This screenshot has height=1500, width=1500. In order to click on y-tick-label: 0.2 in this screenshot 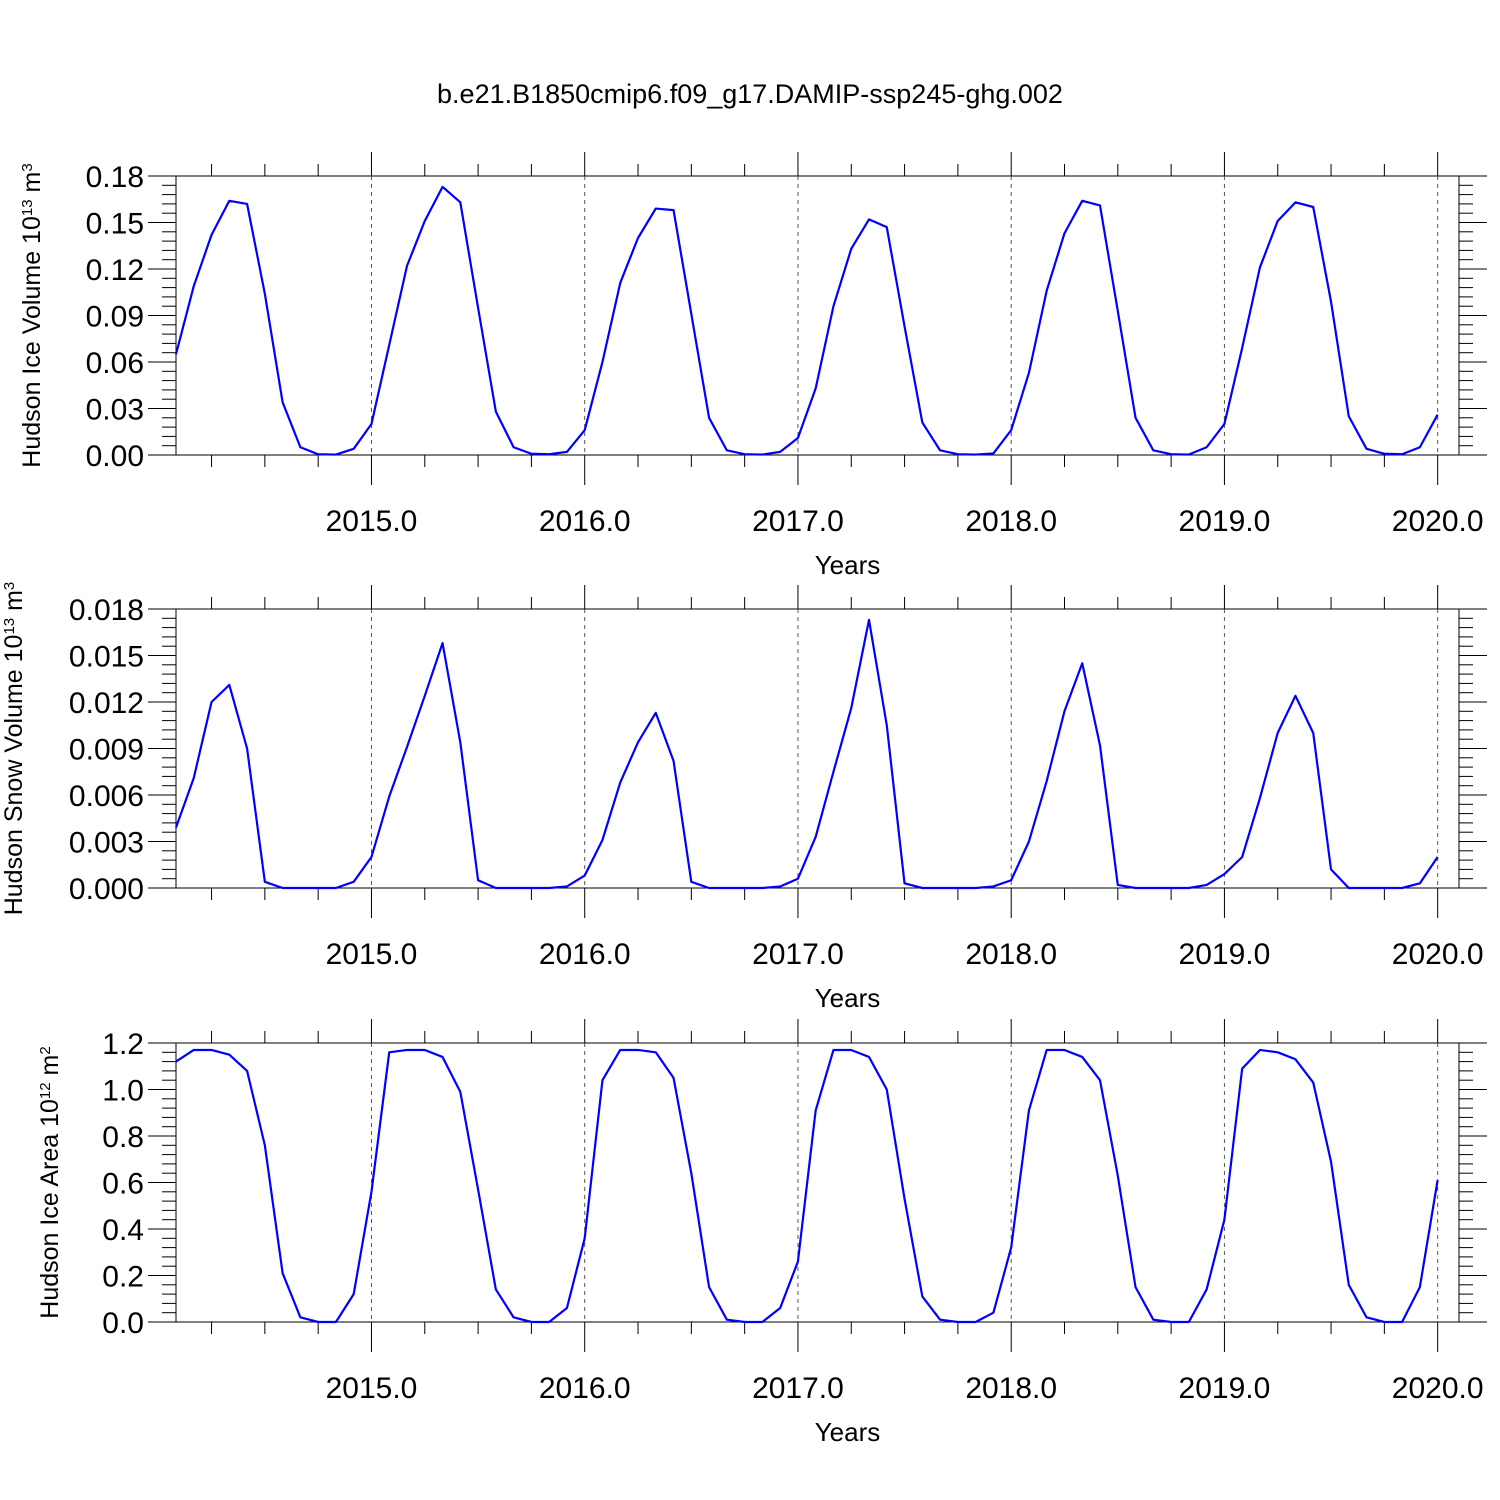, I will do `click(123, 1277)`.